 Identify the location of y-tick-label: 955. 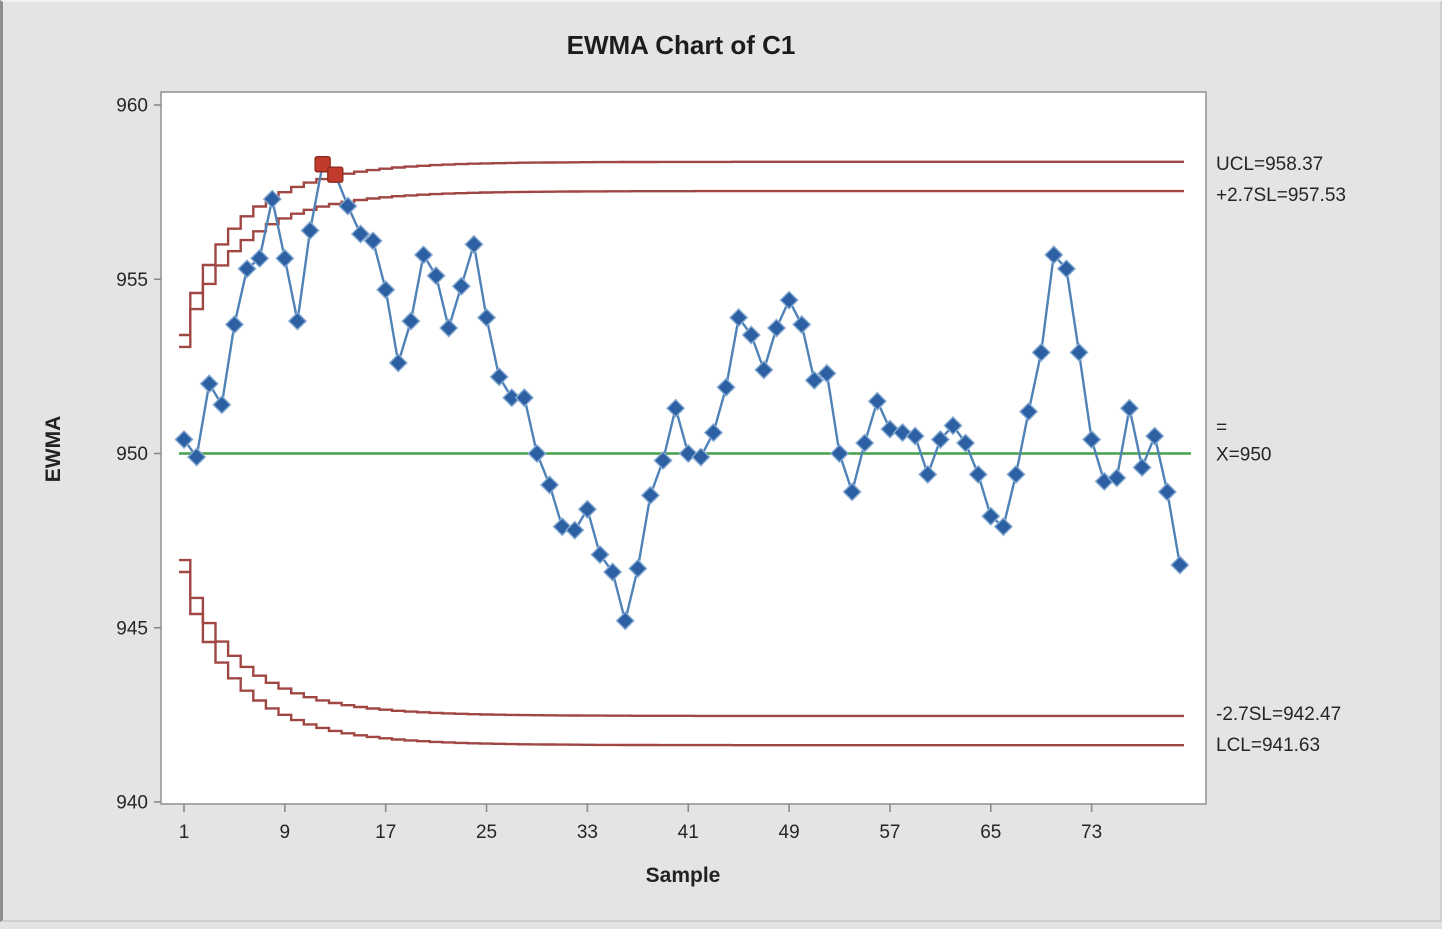
(132, 280).